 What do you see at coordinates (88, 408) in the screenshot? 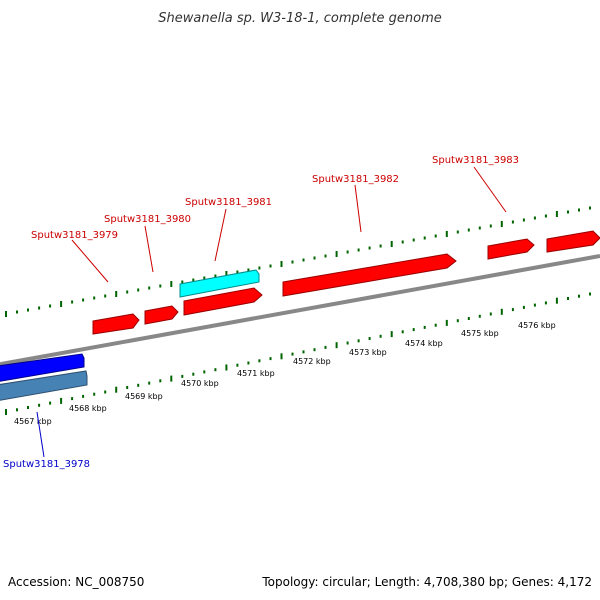
I see `scale-label: 4568 kbp` at bounding box center [88, 408].